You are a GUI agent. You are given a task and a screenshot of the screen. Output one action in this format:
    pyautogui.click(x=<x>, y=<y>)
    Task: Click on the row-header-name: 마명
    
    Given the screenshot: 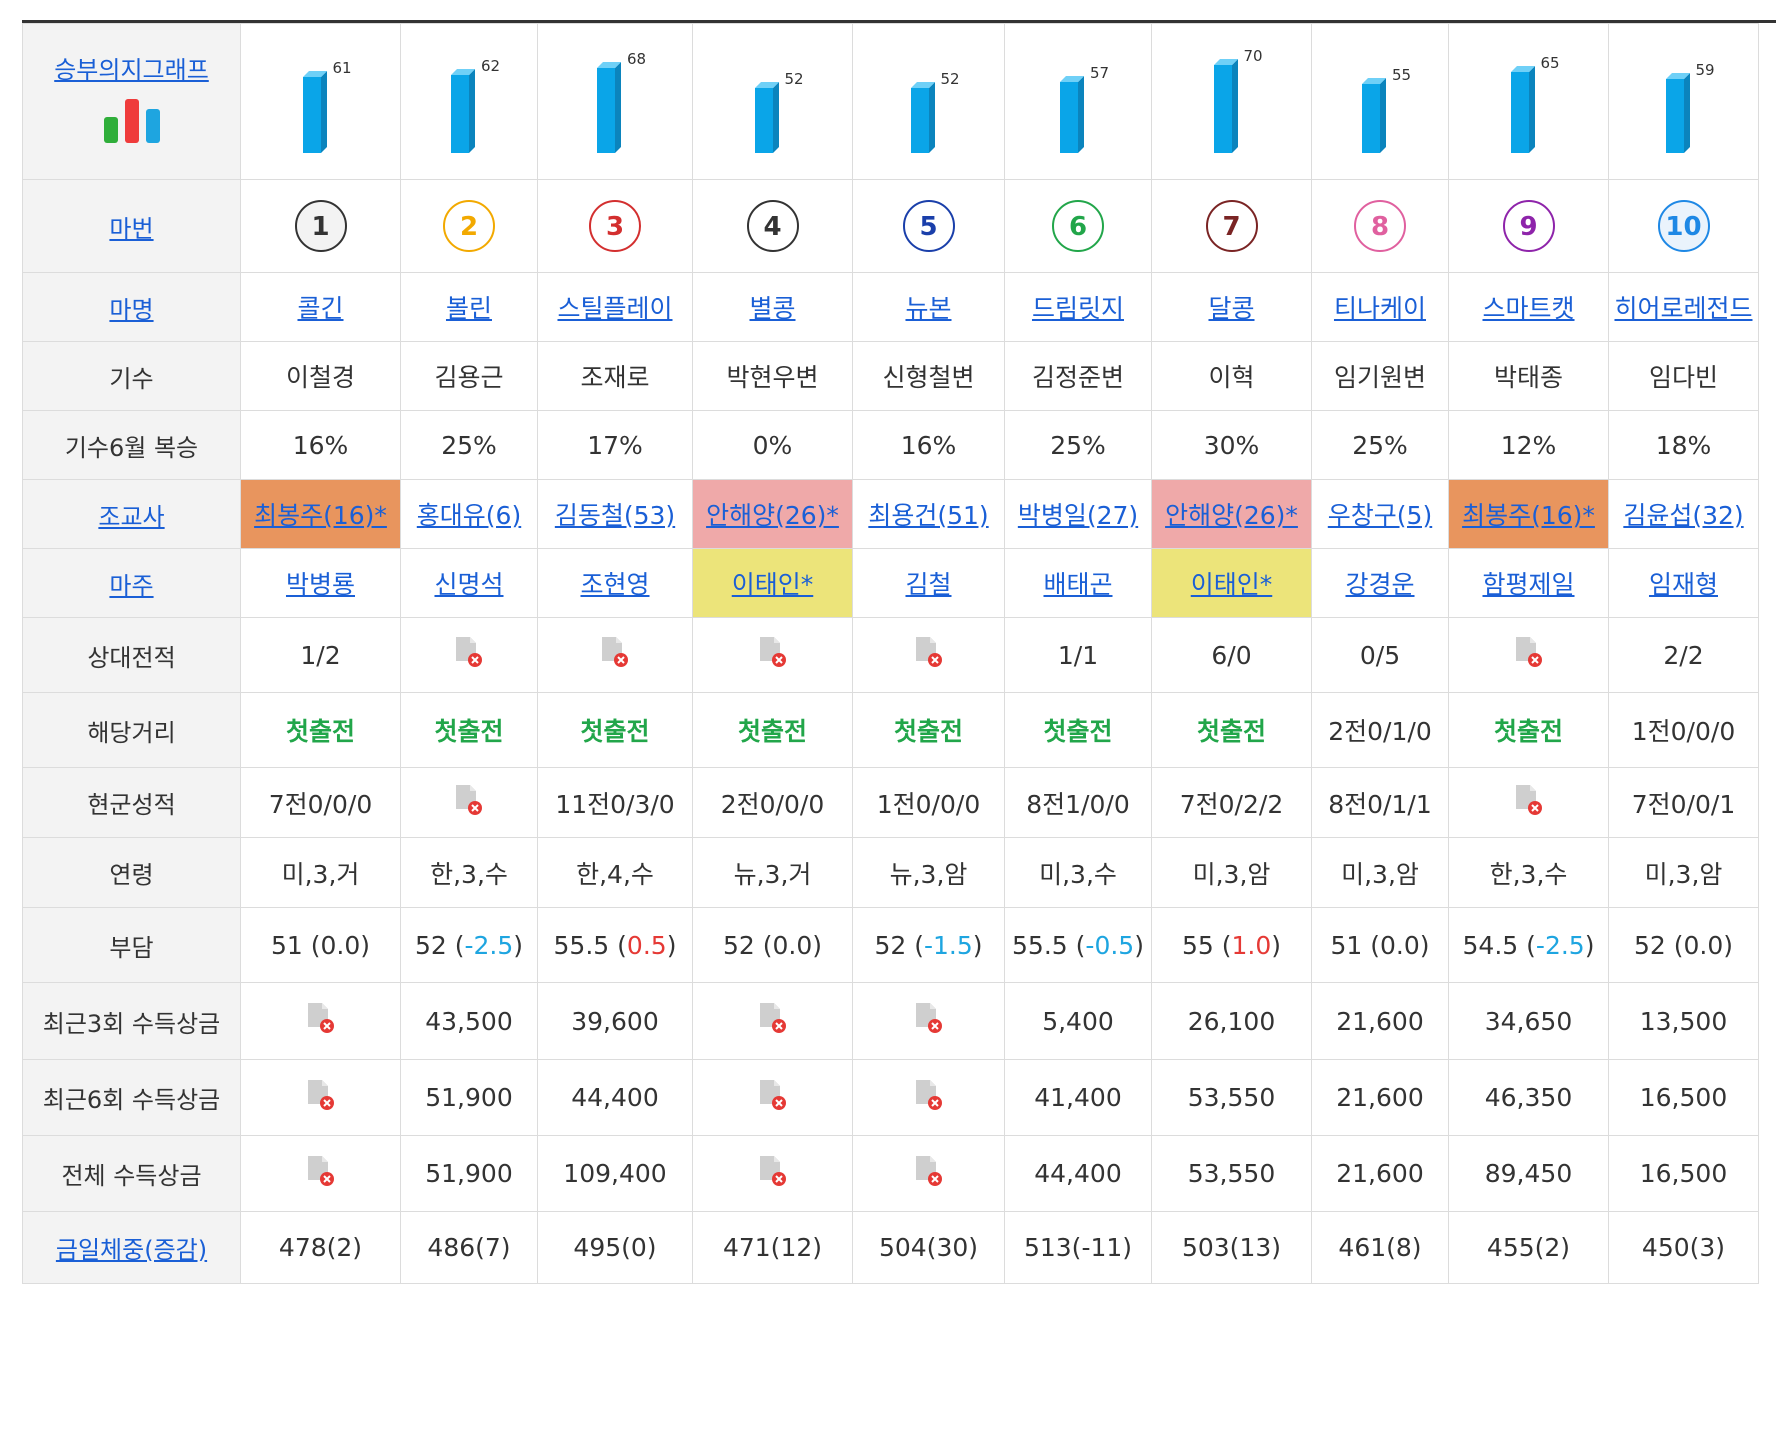 What is the action you would take?
    pyautogui.click(x=131, y=307)
    